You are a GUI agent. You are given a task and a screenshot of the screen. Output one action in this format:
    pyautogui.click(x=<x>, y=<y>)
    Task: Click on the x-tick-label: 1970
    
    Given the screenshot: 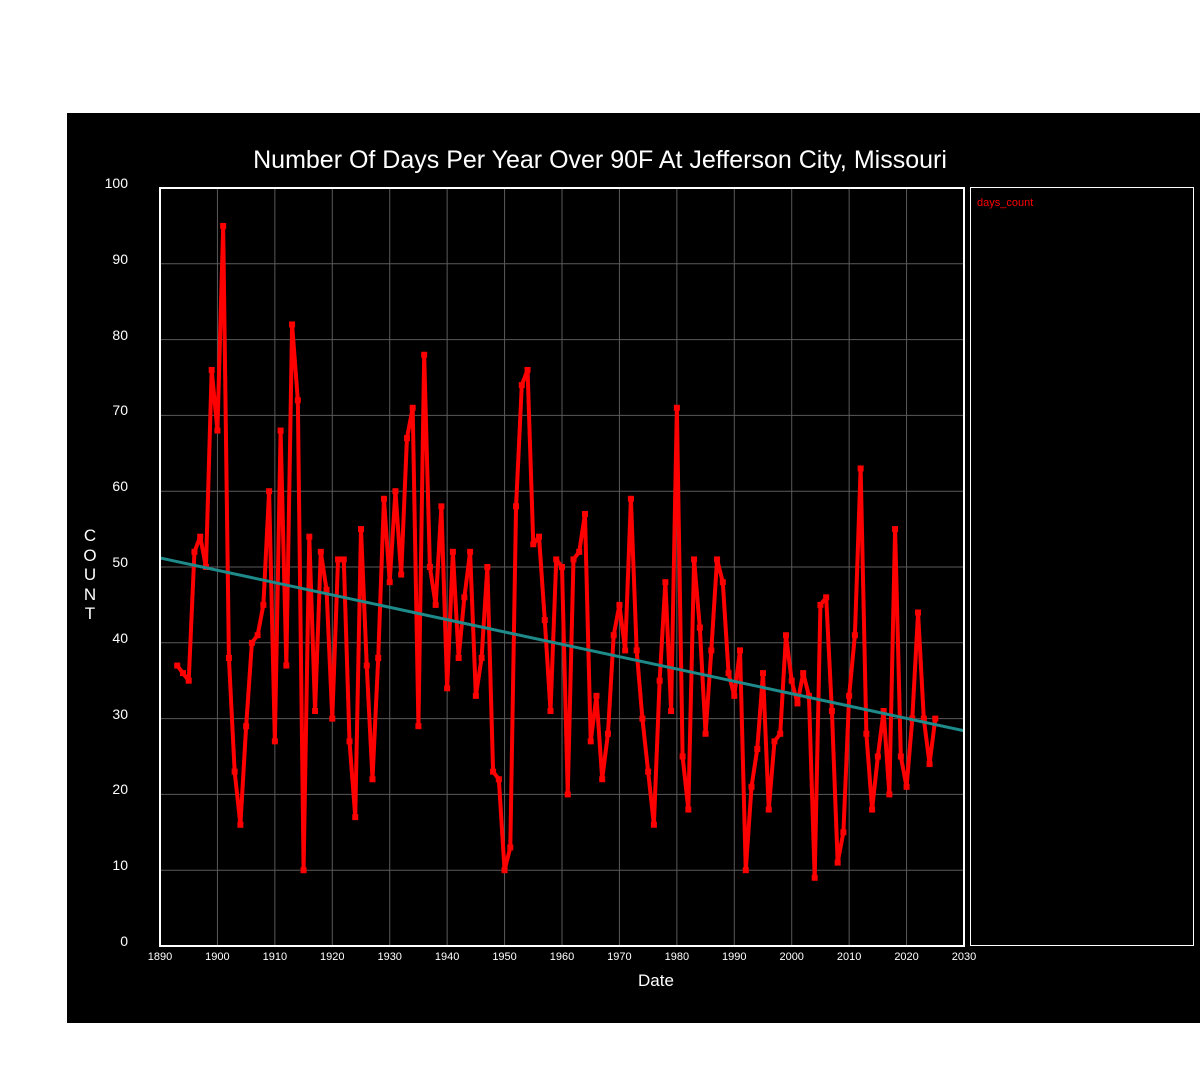 What is the action you would take?
    pyautogui.click(x=619, y=957)
    